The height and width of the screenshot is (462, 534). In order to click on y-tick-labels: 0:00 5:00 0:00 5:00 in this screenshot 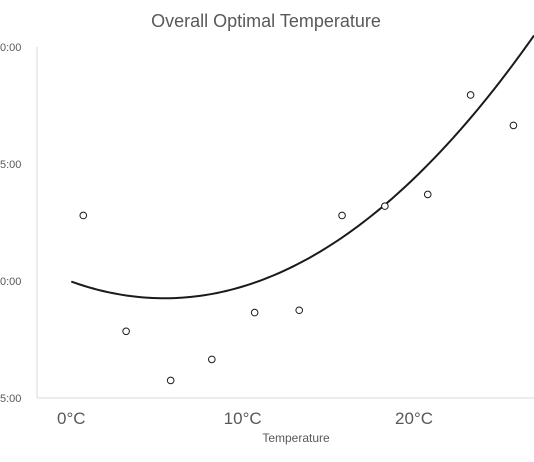, I will do `click(10, 223)`.